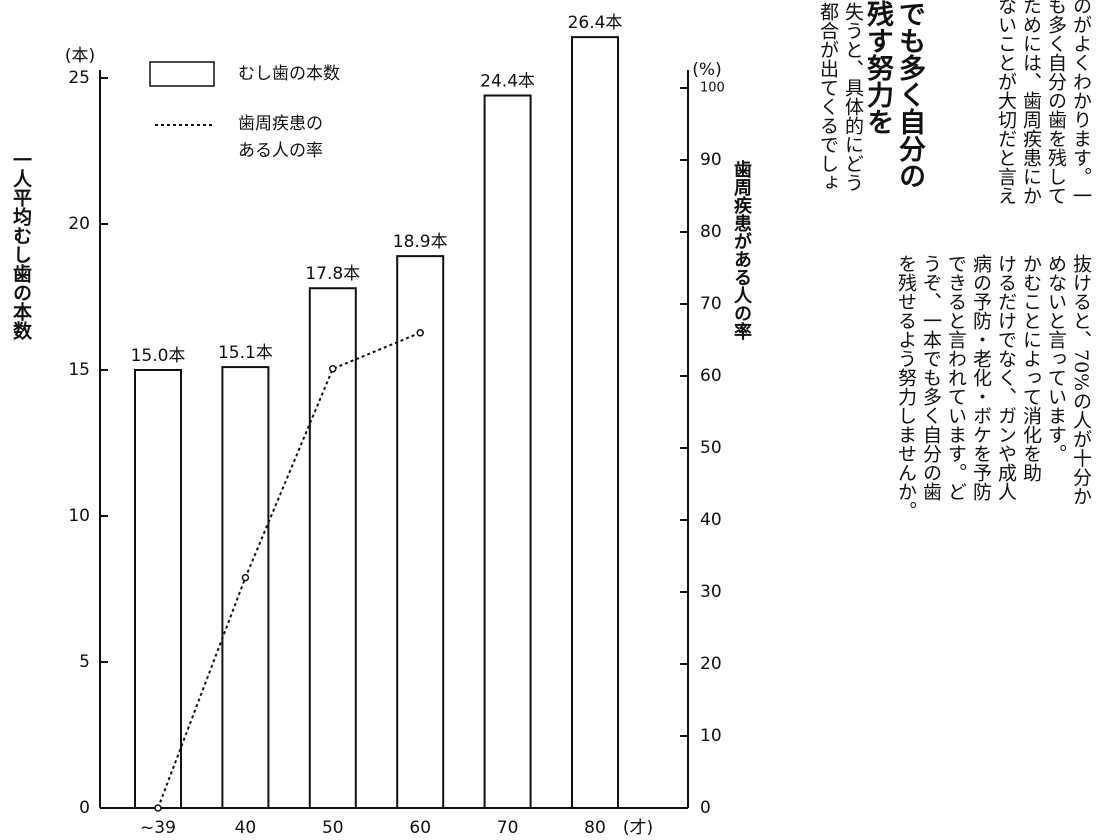  What do you see at coordinates (853, 97) in the screenshot?
I see `text-column: 失うと、具体的にどう` at bounding box center [853, 97].